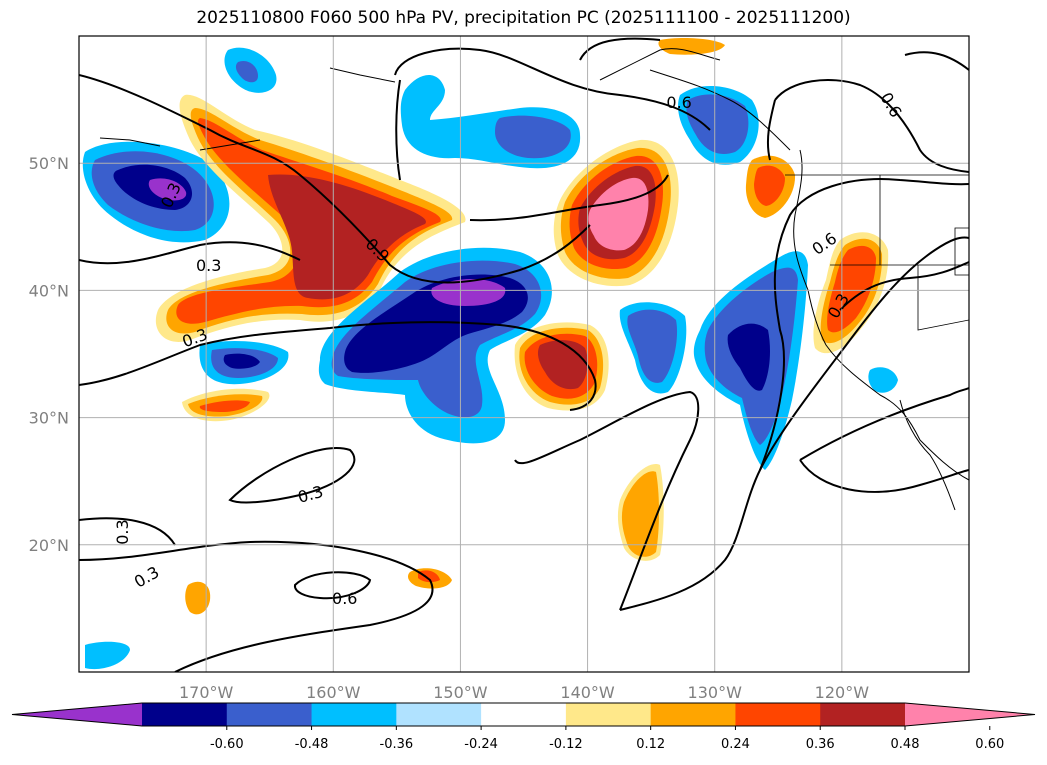  I want to click on lat-tick-label: 50°N, so click(49, 163).